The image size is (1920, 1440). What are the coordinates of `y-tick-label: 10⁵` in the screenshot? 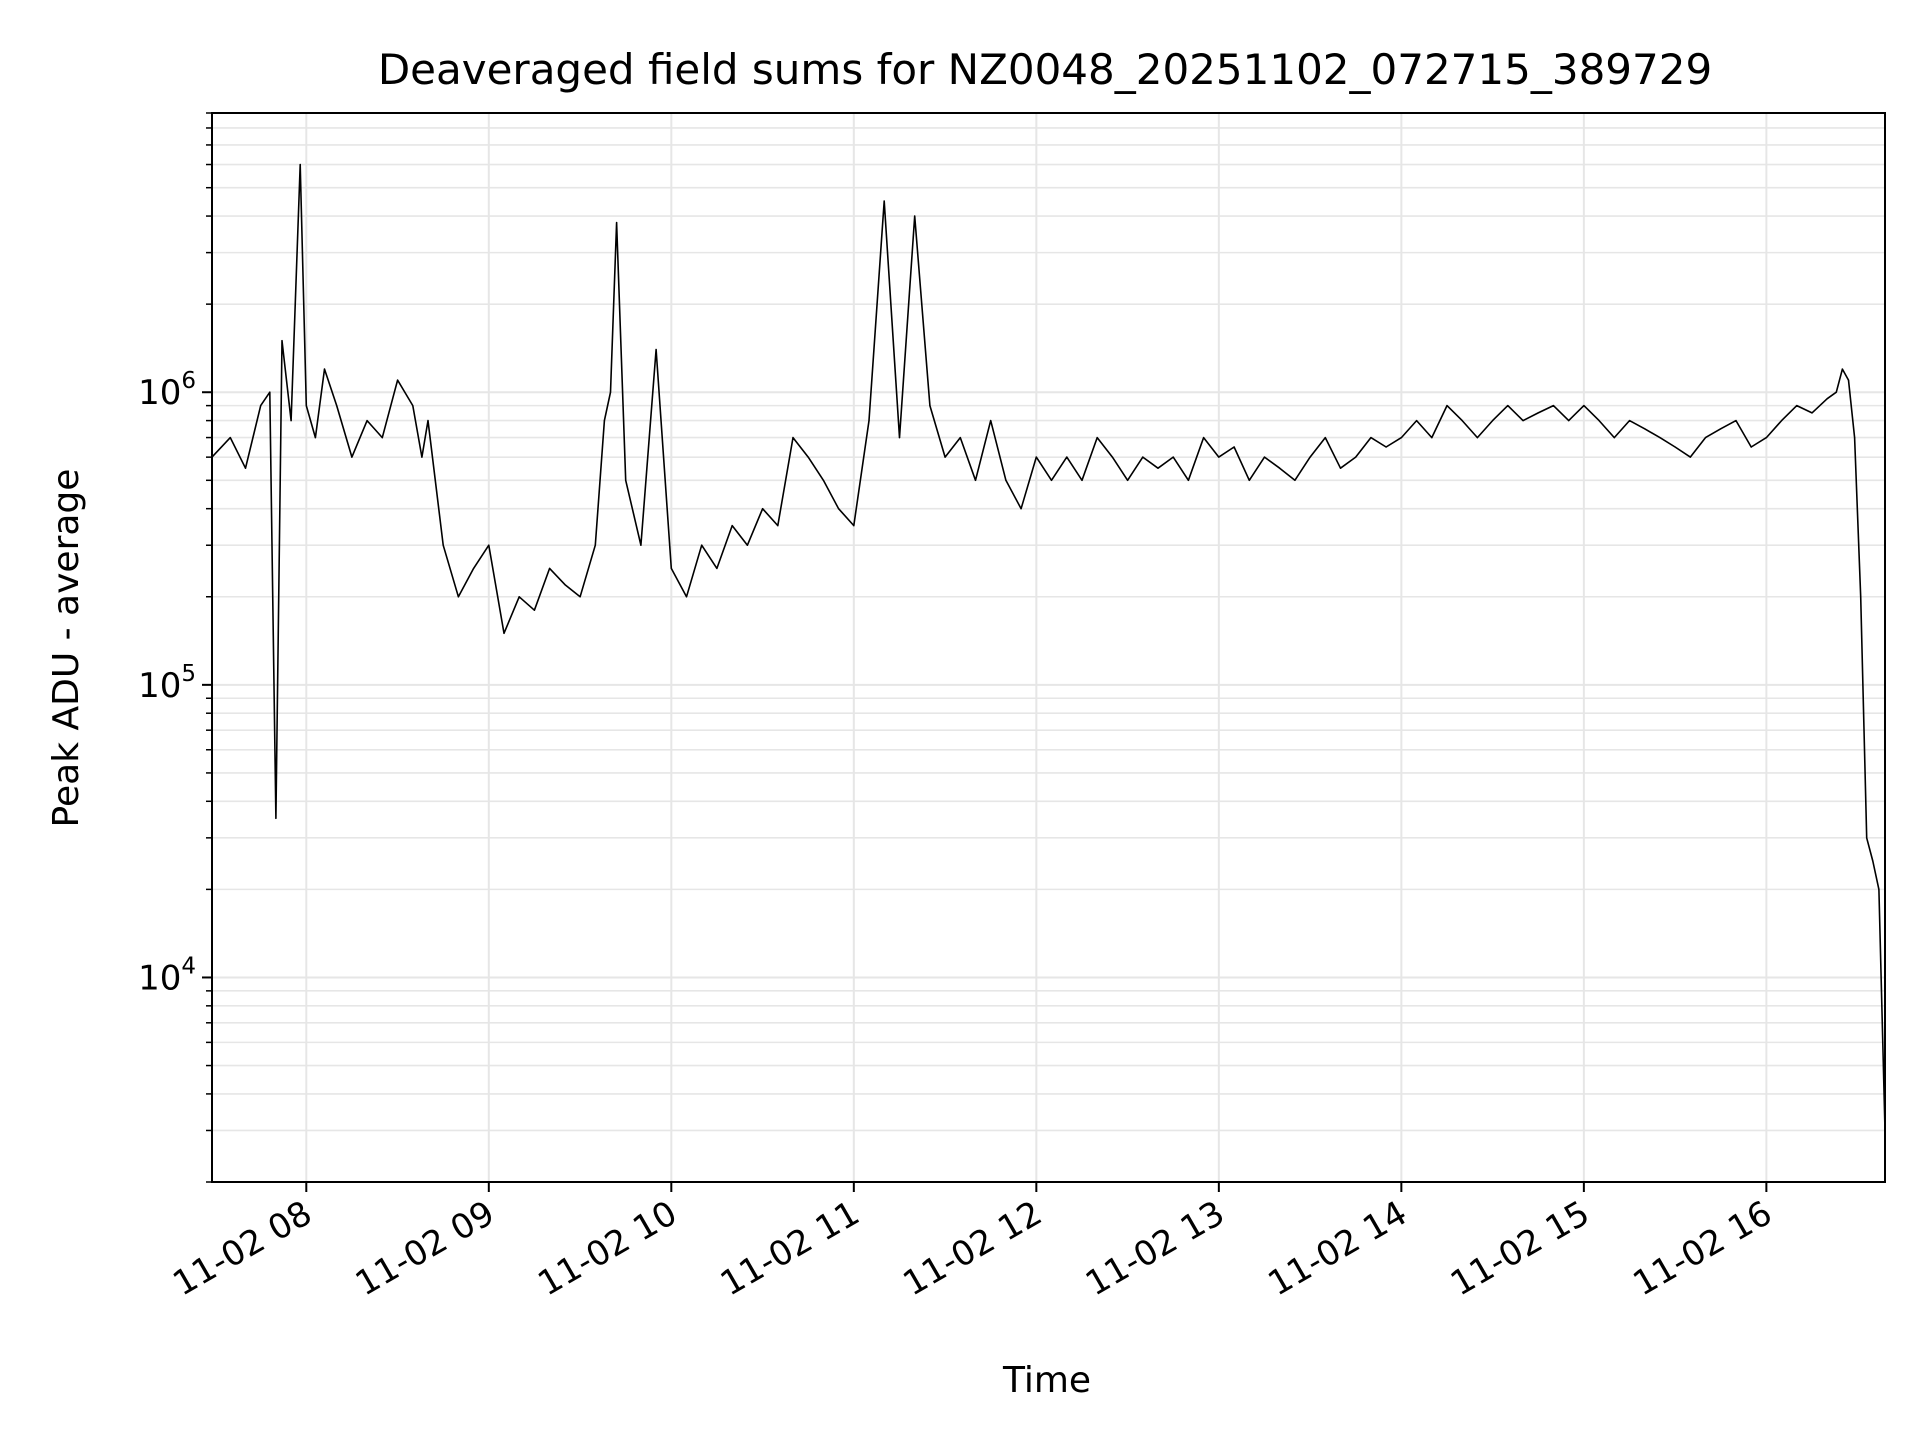 It's located at (167, 683).